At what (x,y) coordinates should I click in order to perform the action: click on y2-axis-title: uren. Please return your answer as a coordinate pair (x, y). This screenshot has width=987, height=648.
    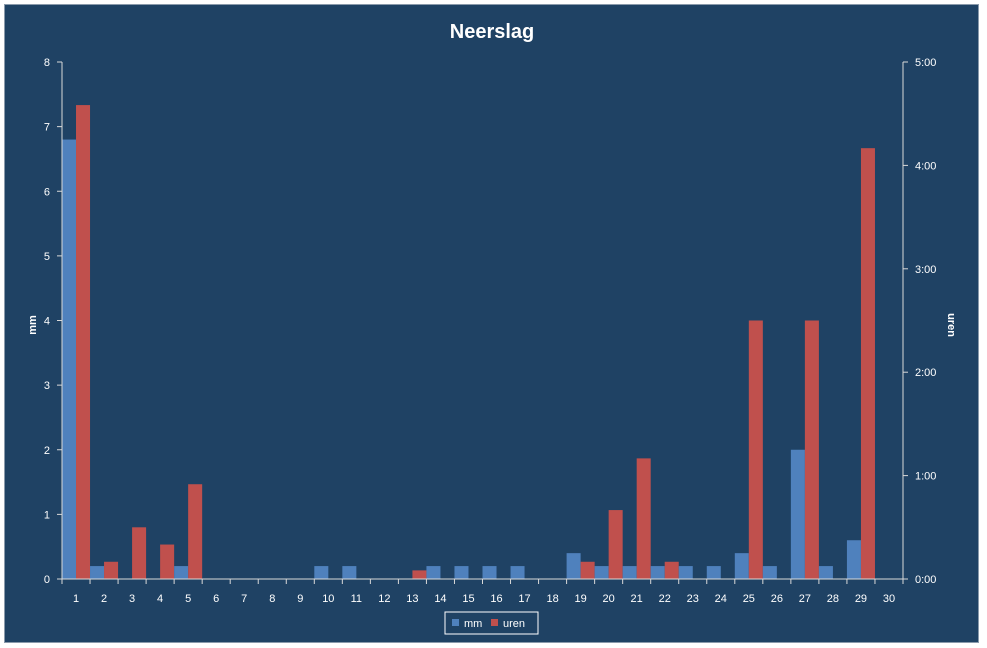
    Looking at the image, I should click on (951, 325).